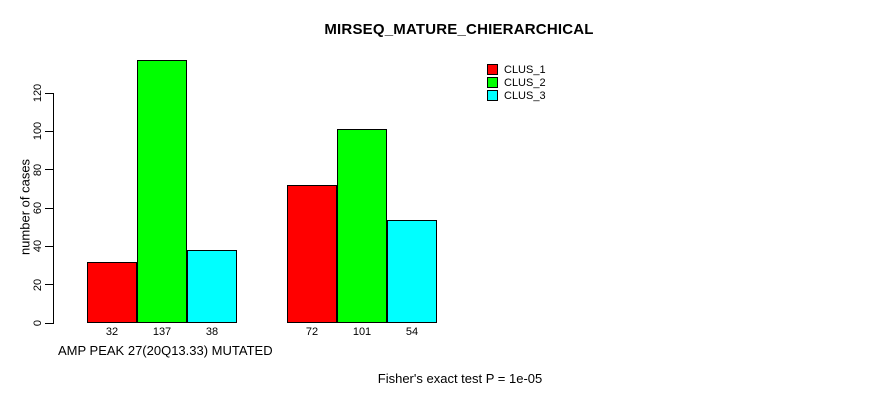 Image resolution: width=890 pixels, height=400 pixels. I want to click on x-axis-label: AMP PEAK 27(20Q13.33) MUTATED, so click(165, 350).